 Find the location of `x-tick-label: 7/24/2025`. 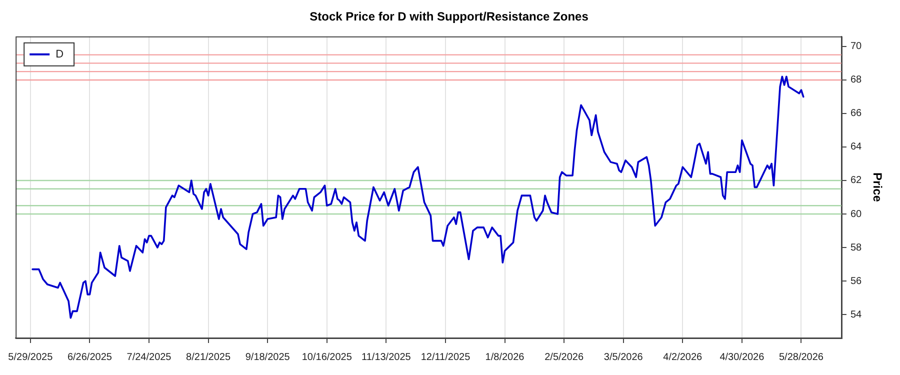

x-tick-label: 7/24/2025 is located at coordinates (149, 357).